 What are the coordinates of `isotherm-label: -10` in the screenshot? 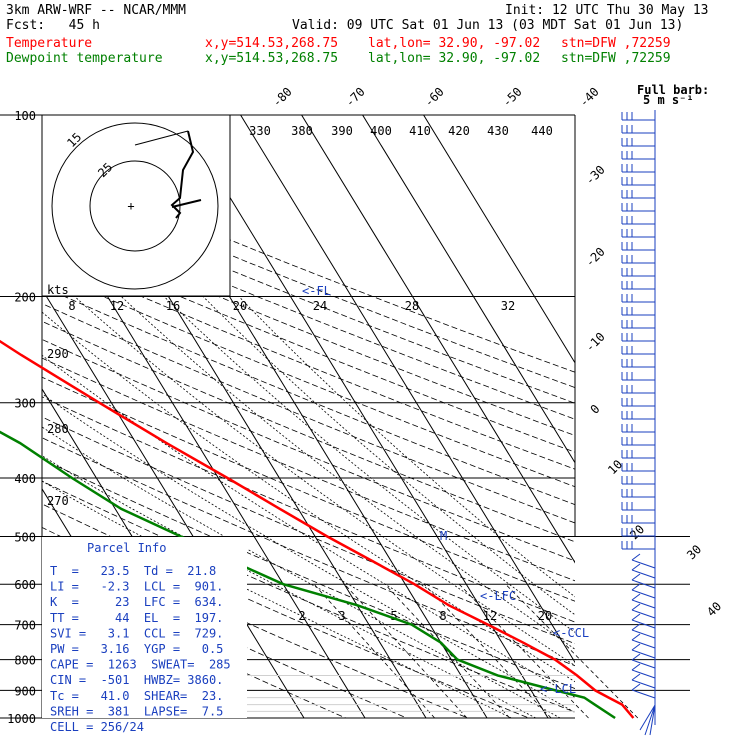 It's located at (595, 342).